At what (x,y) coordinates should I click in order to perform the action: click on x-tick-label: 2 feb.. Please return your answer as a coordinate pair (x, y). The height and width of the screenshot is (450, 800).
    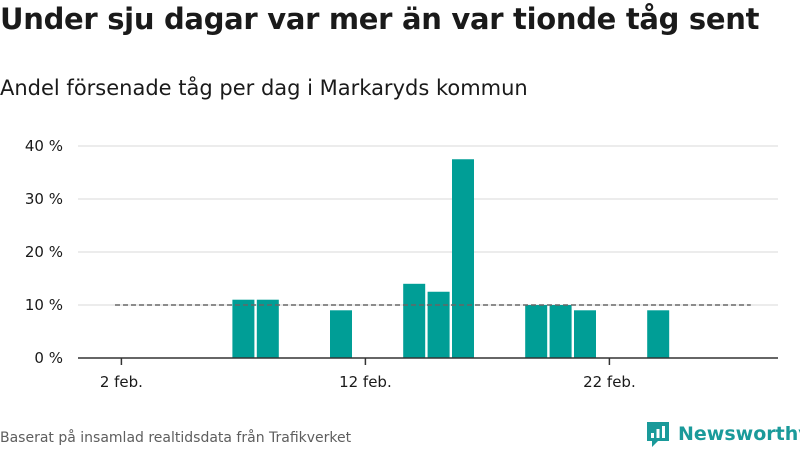
    Looking at the image, I should click on (121, 382).